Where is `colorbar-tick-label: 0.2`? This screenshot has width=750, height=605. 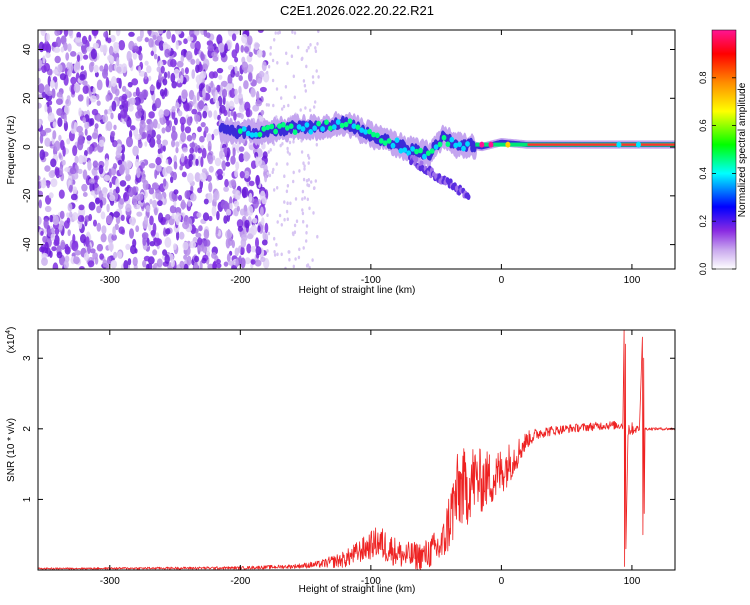 colorbar-tick-label: 0.2 is located at coordinates (703, 221).